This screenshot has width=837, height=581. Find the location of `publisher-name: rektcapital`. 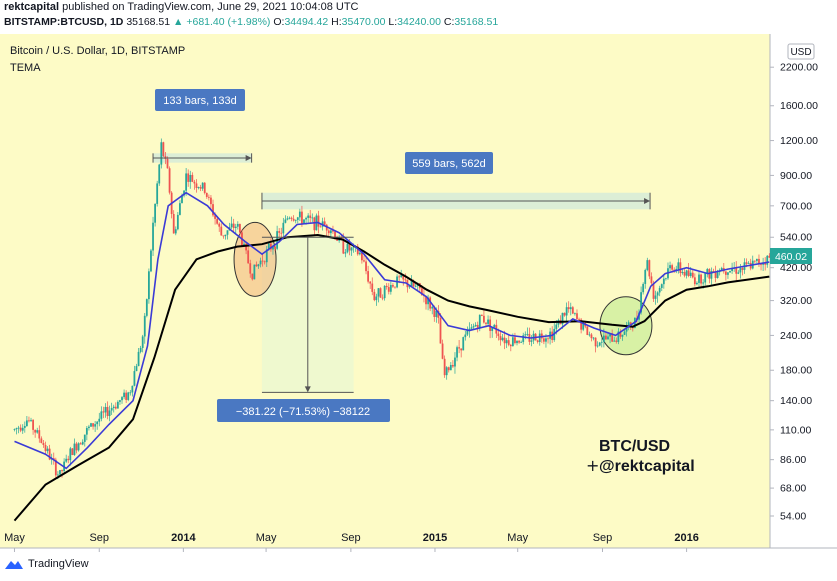

publisher-name: rektcapital is located at coordinates (32, 7).